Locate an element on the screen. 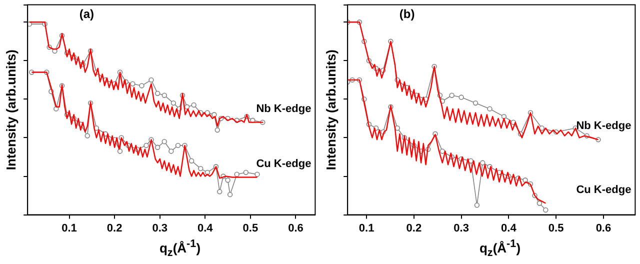 Image resolution: width=640 pixels, height=264 pixels. series-label: Cu K-edge is located at coordinates (284, 164).